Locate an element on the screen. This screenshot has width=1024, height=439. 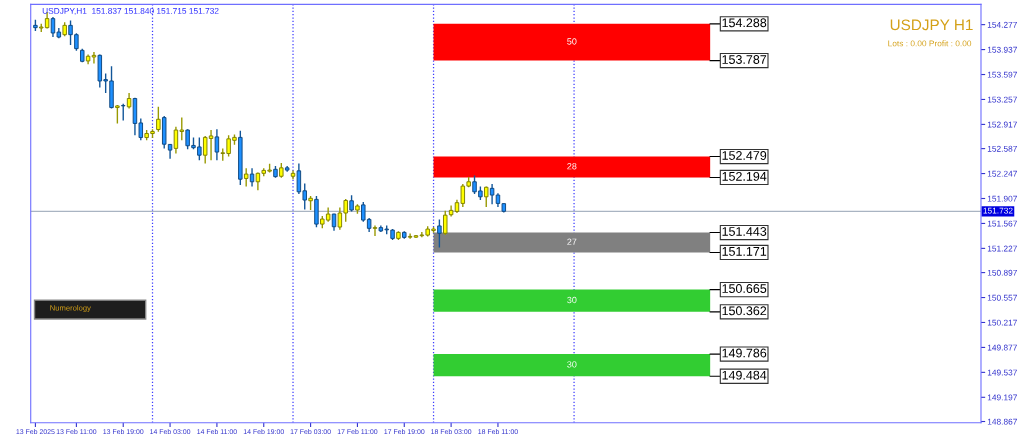
annotation: Lots : 0.00 Profit : 0.00 is located at coordinates (930, 43).